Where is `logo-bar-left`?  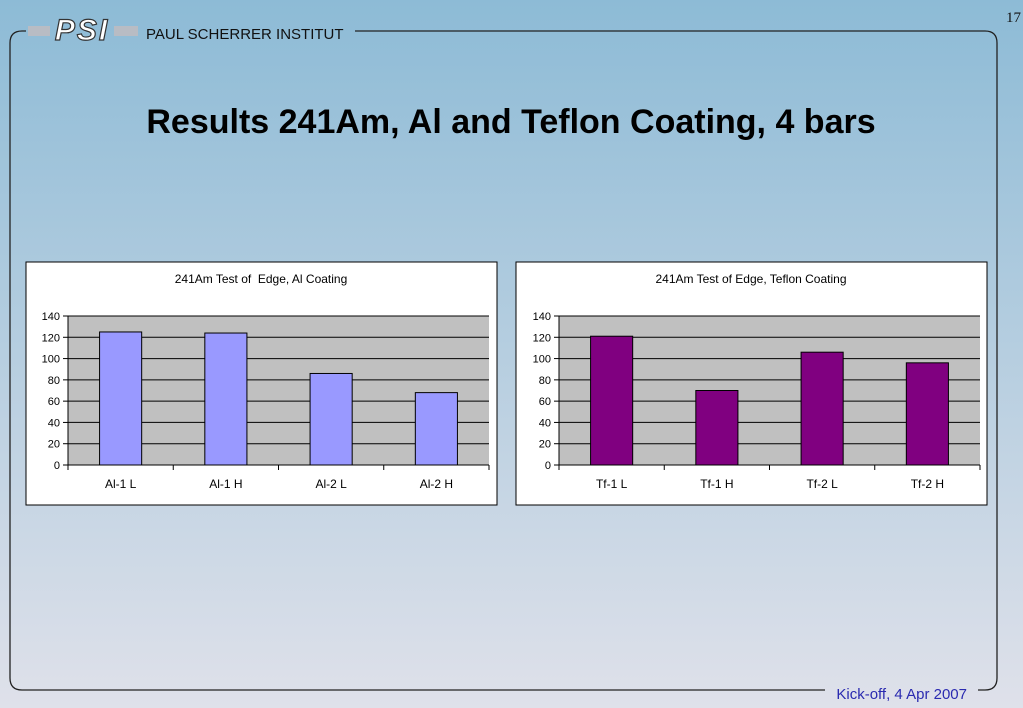 logo-bar-left is located at coordinates (39, 31).